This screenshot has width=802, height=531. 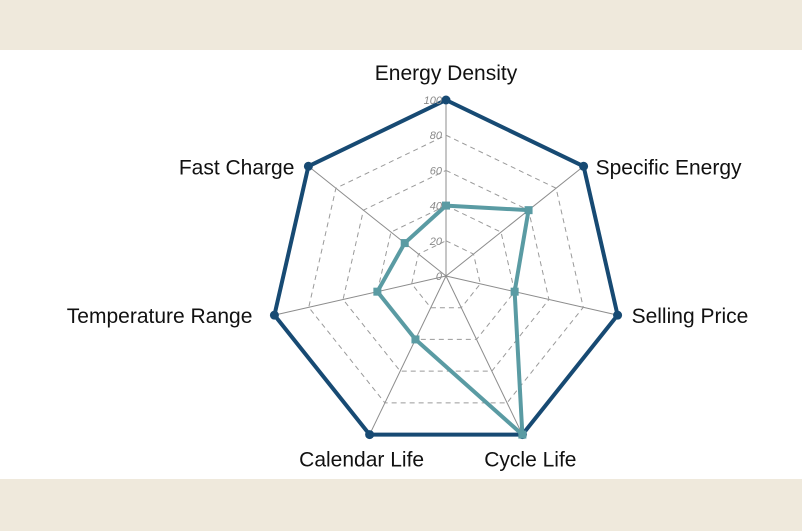 I want to click on axis-label-energy-density: Energy Density, so click(x=446, y=73).